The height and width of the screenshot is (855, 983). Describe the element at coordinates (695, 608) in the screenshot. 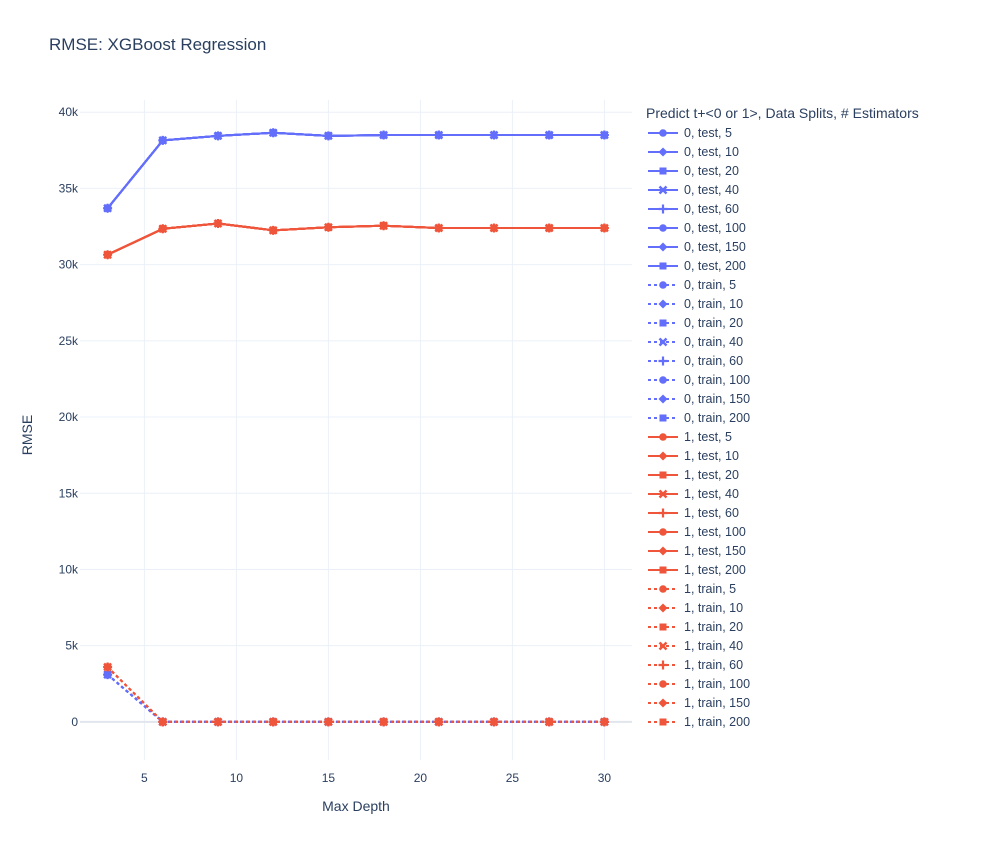

I see `legend-item: 1, train, 10` at that location.